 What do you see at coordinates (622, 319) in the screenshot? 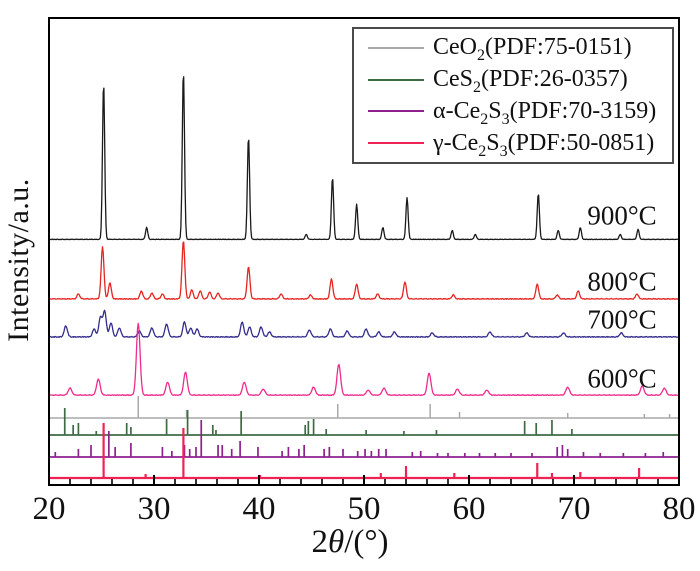
I see `series-label-700°C: 700°C` at bounding box center [622, 319].